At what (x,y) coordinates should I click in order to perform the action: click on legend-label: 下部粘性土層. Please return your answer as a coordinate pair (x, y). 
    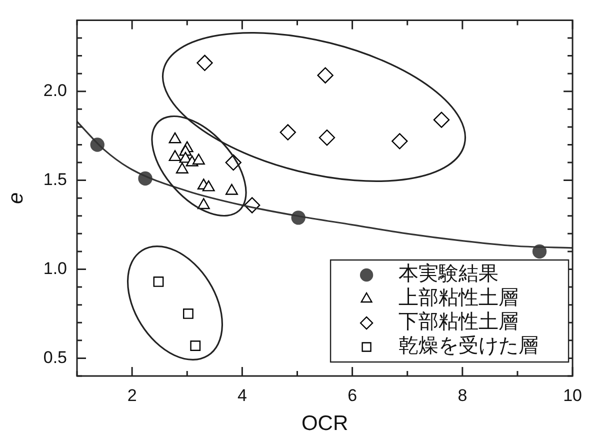
    Looking at the image, I should click on (458, 321).